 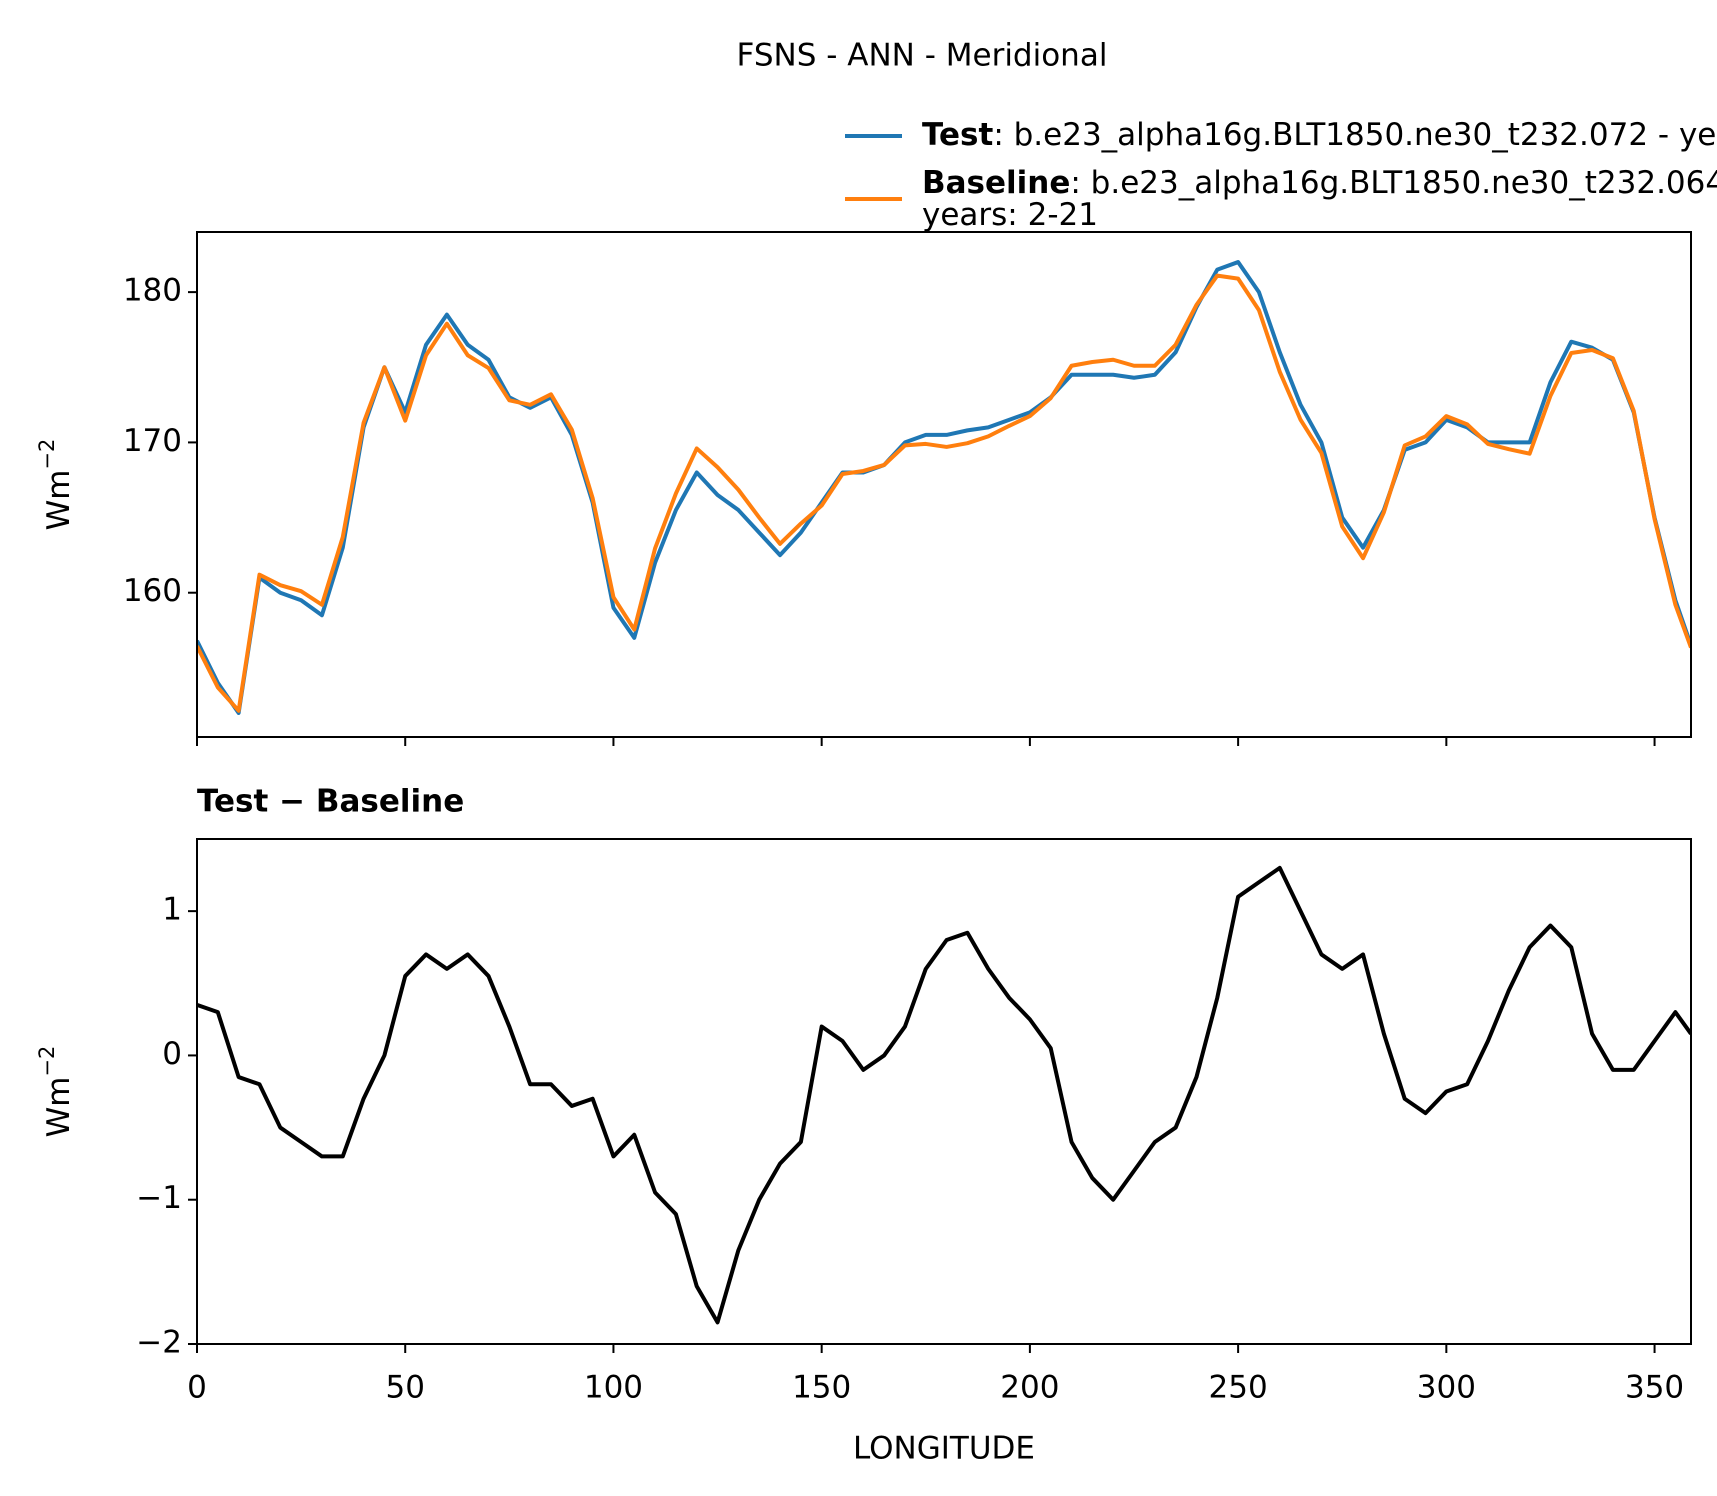 What do you see at coordinates (330, 802) in the screenshot?
I see `subplot-title: Test − Baseline` at bounding box center [330, 802].